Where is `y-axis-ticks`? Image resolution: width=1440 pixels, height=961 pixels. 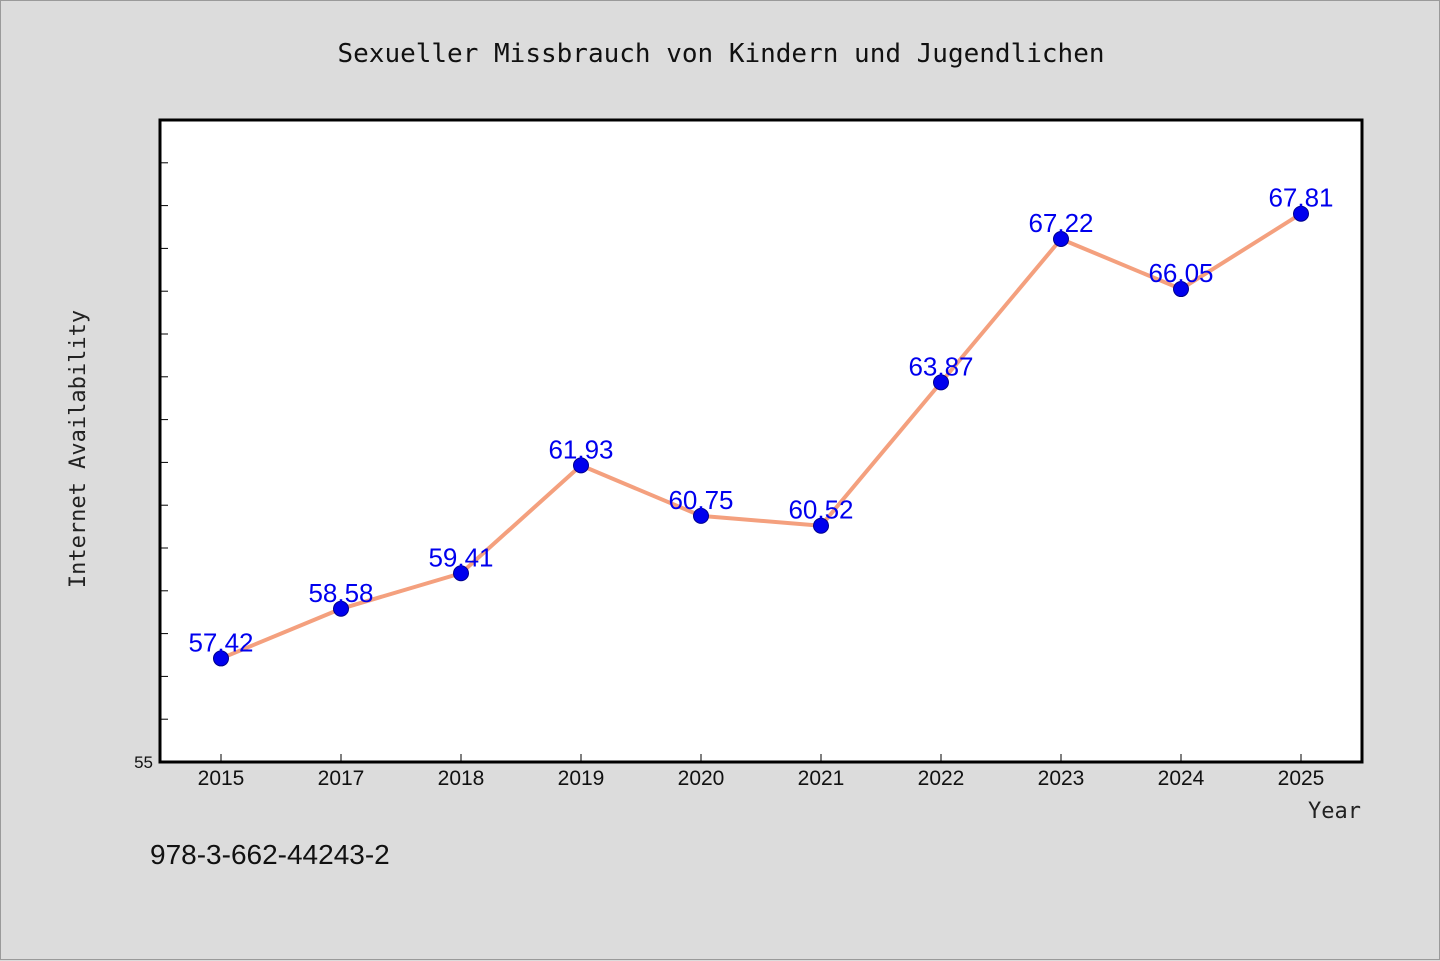 y-axis-ticks is located at coordinates (164, 441).